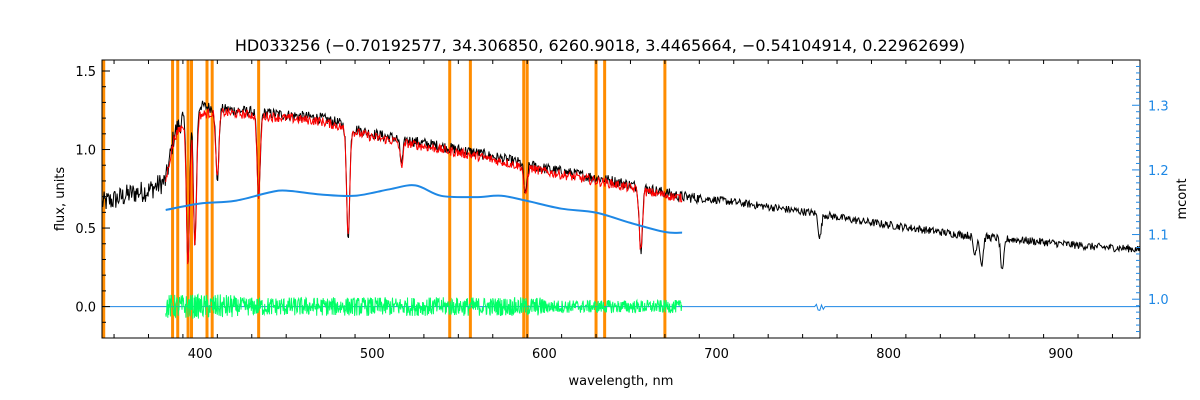 The width and height of the screenshot is (1200, 400). I want to click on y2-tick-label: 1.0, so click(1158, 300).